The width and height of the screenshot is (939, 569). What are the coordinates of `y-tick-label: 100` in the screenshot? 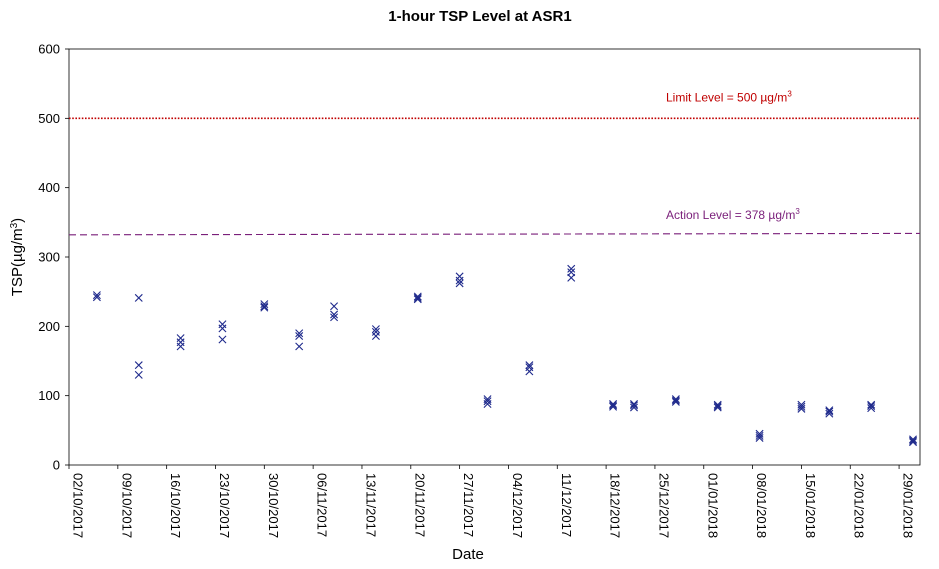 It's located at (49, 395).